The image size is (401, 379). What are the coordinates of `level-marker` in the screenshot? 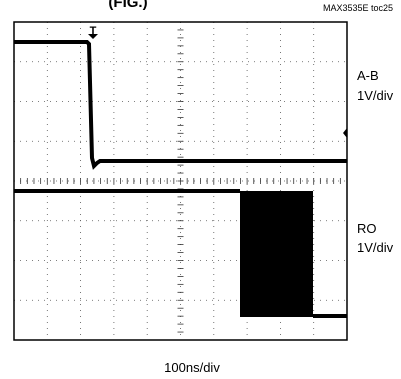 It's located at (345, 133).